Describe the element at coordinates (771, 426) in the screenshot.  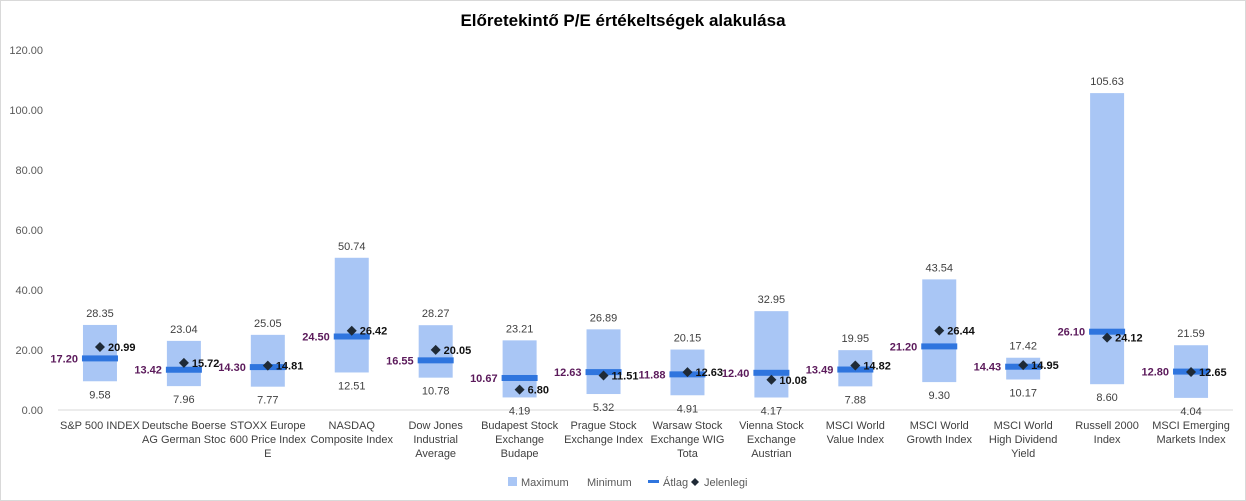
I see `x-category-label: Vienna Stock` at that location.